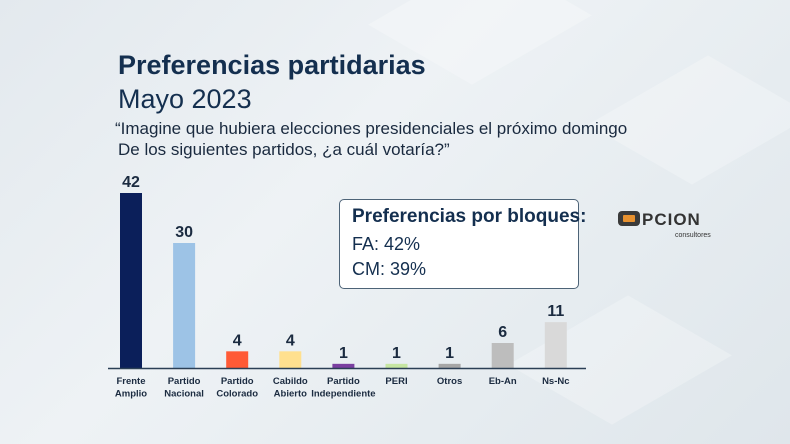 Image resolution: width=790 pixels, height=444 pixels. What do you see at coordinates (396, 381) in the screenshot?
I see `category-label: PERI` at bounding box center [396, 381].